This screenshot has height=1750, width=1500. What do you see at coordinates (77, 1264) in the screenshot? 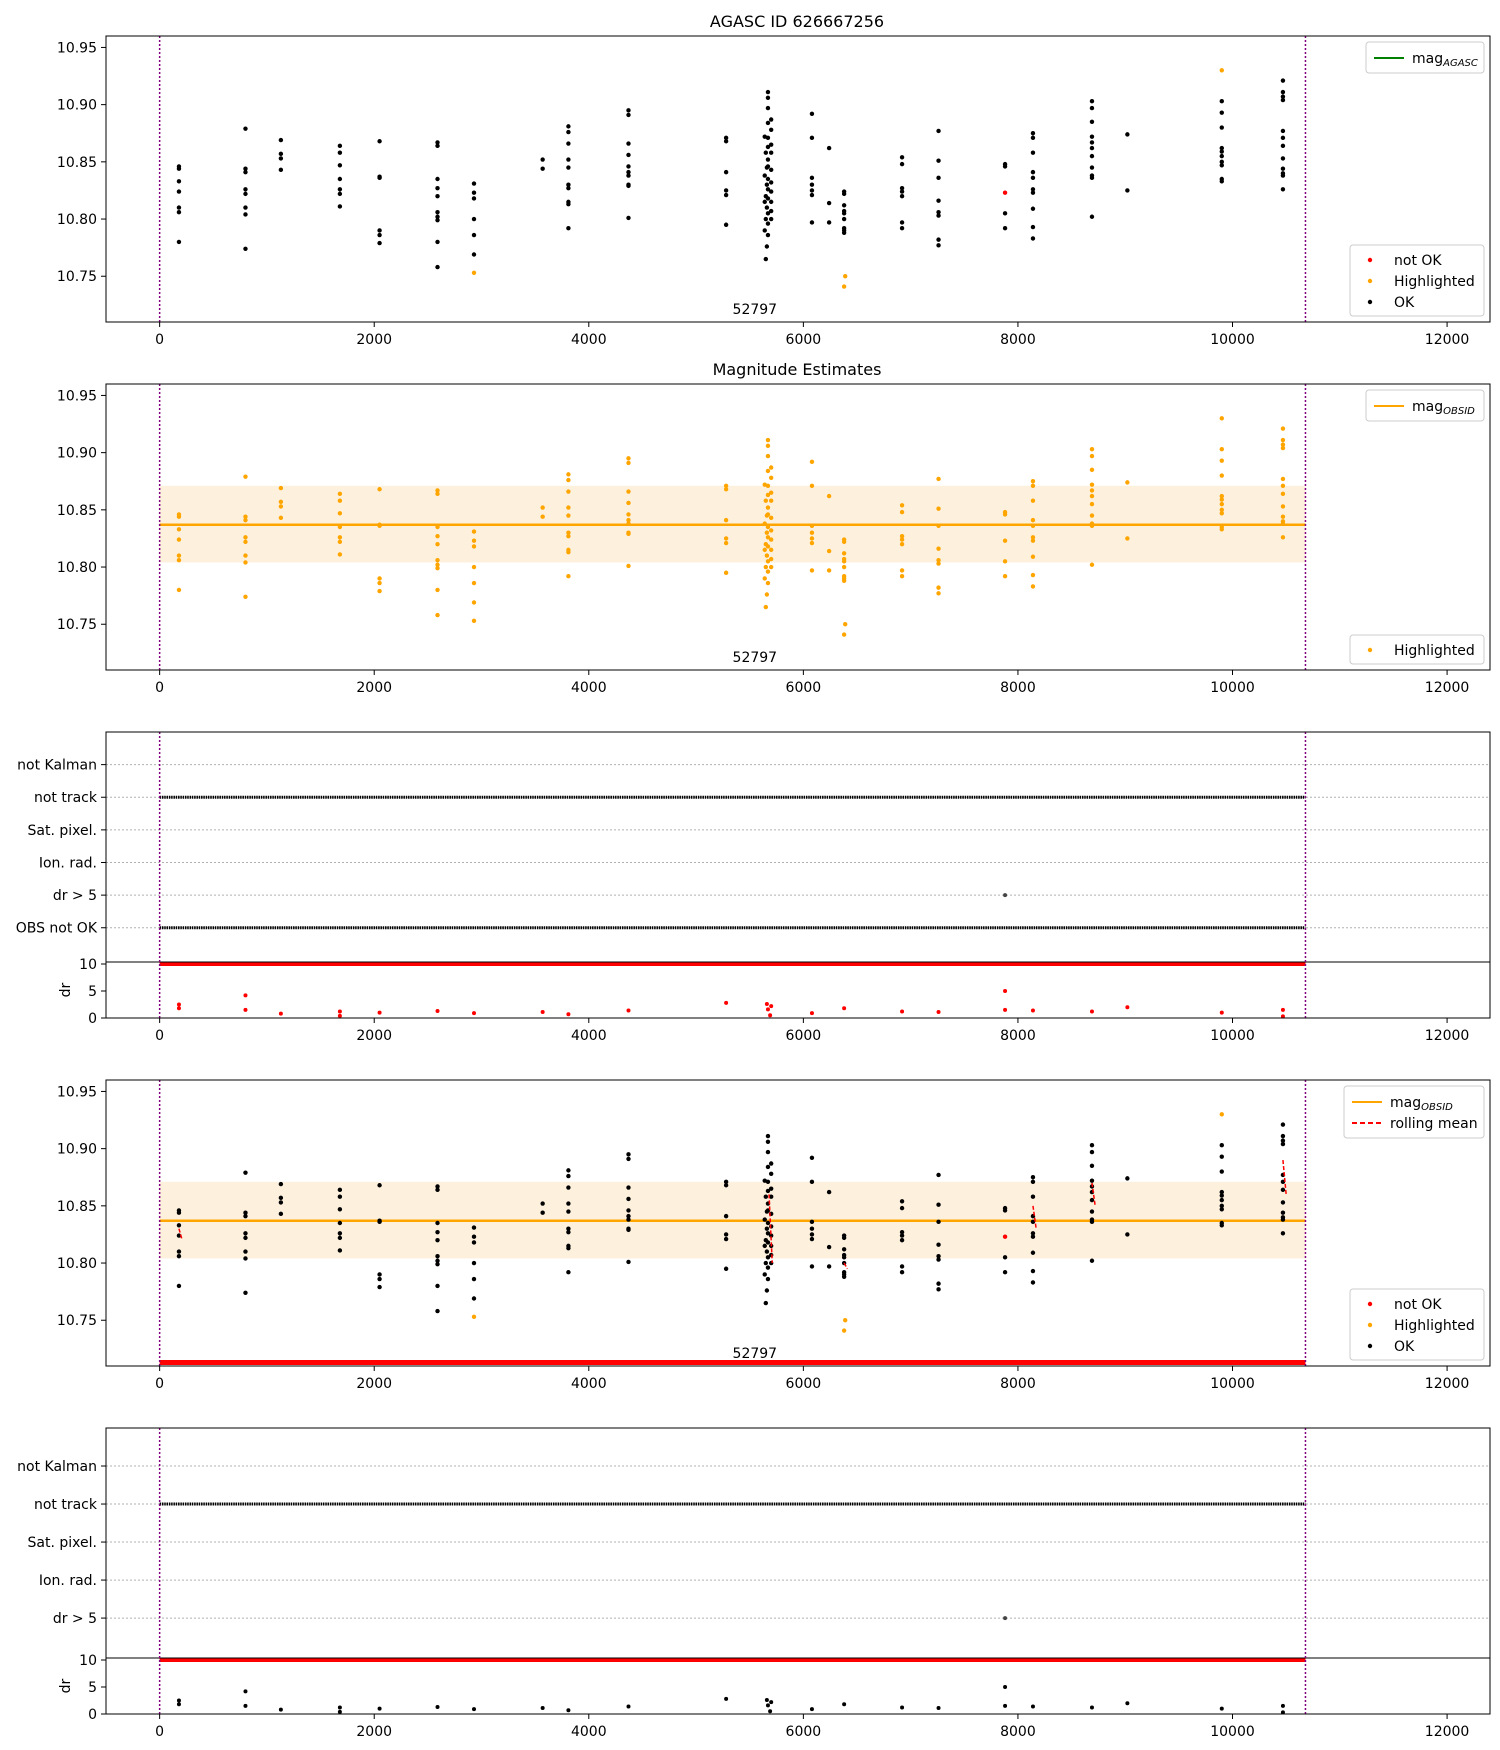
I see `y-tick-label: 10.80` at bounding box center [77, 1264].